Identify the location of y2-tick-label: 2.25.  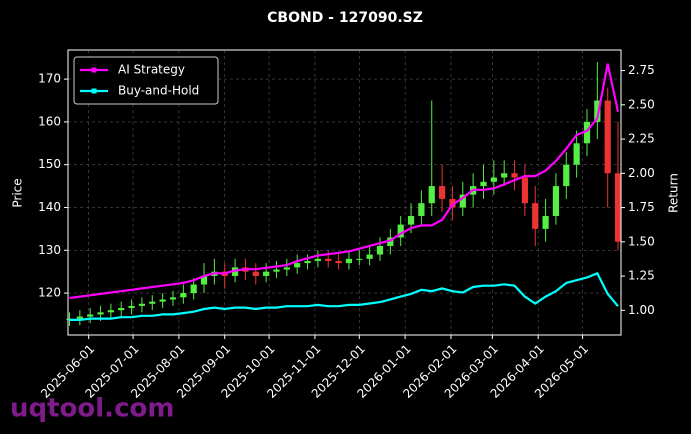
(641, 139).